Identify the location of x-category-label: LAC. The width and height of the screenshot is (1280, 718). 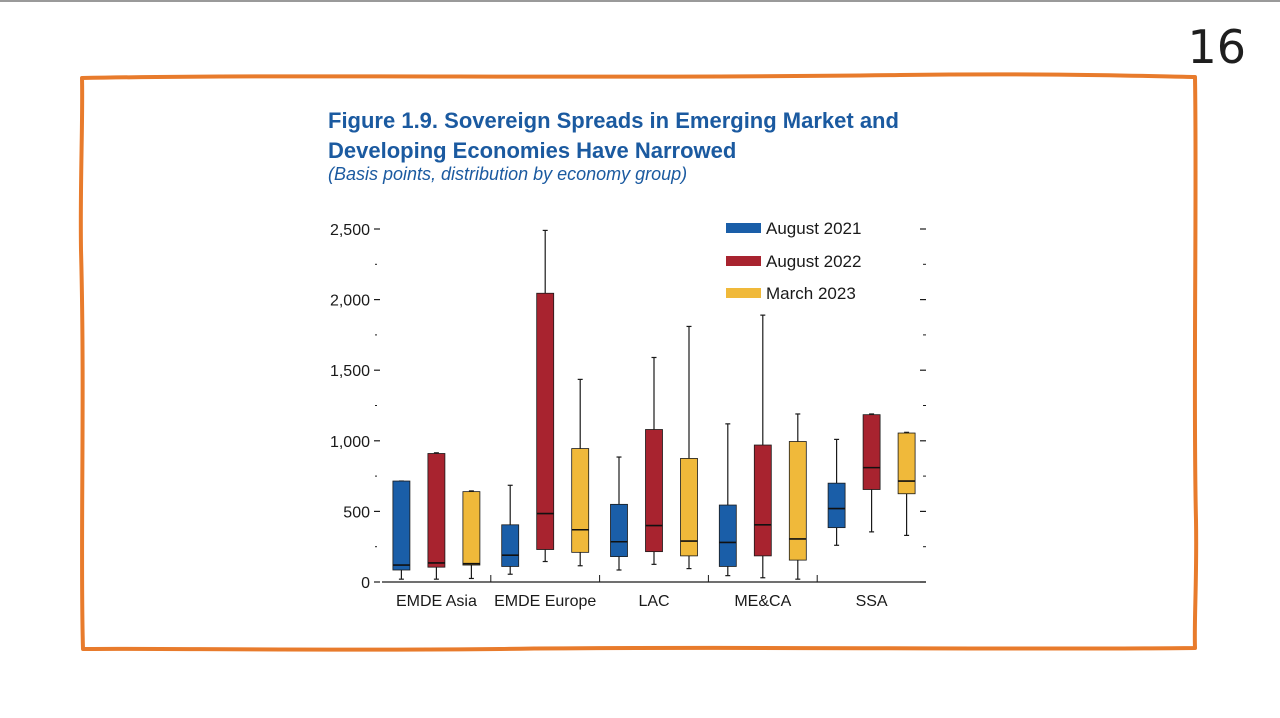
(653, 601).